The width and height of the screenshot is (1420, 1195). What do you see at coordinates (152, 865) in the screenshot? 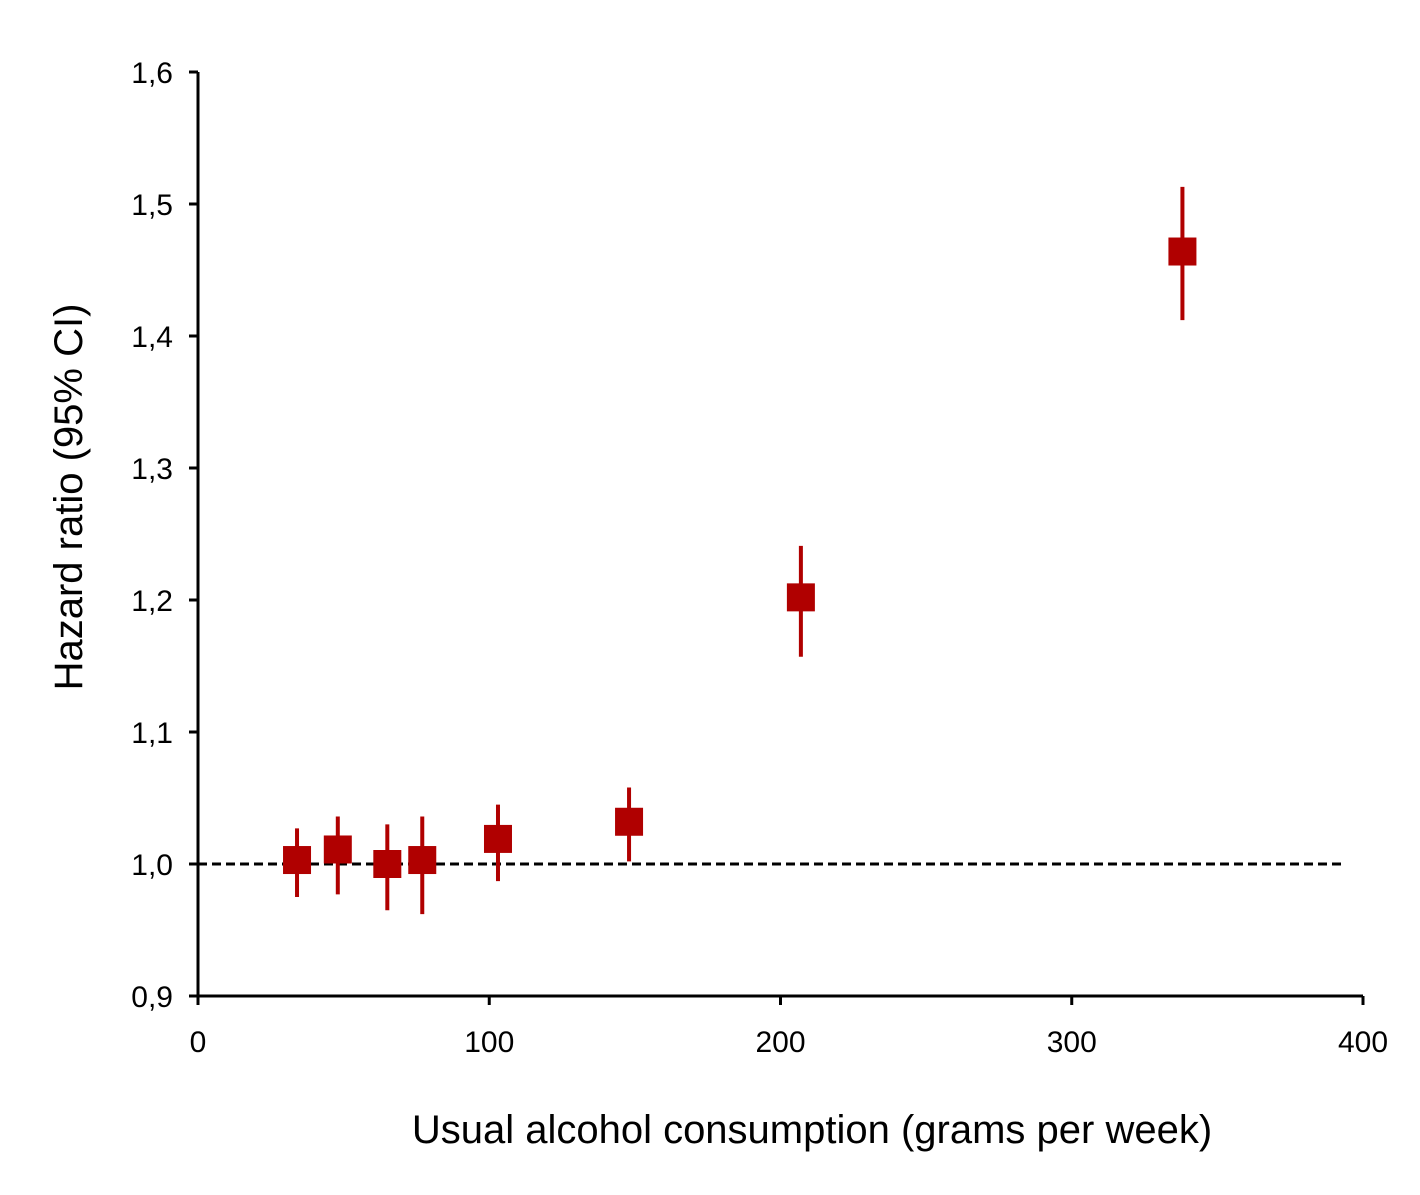
I see `y-tick-label: 1,0` at bounding box center [152, 865].